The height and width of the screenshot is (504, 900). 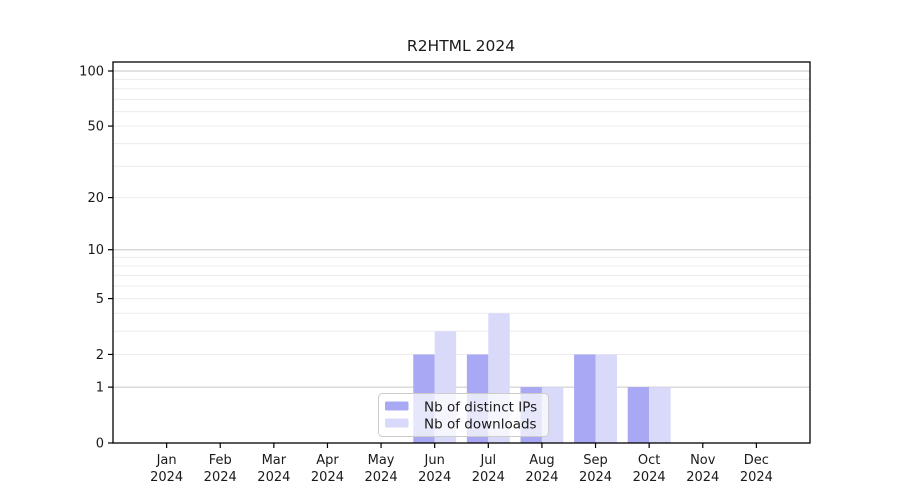 What do you see at coordinates (434, 460) in the screenshot?
I see `x-tick-label-month: Jun` at bounding box center [434, 460].